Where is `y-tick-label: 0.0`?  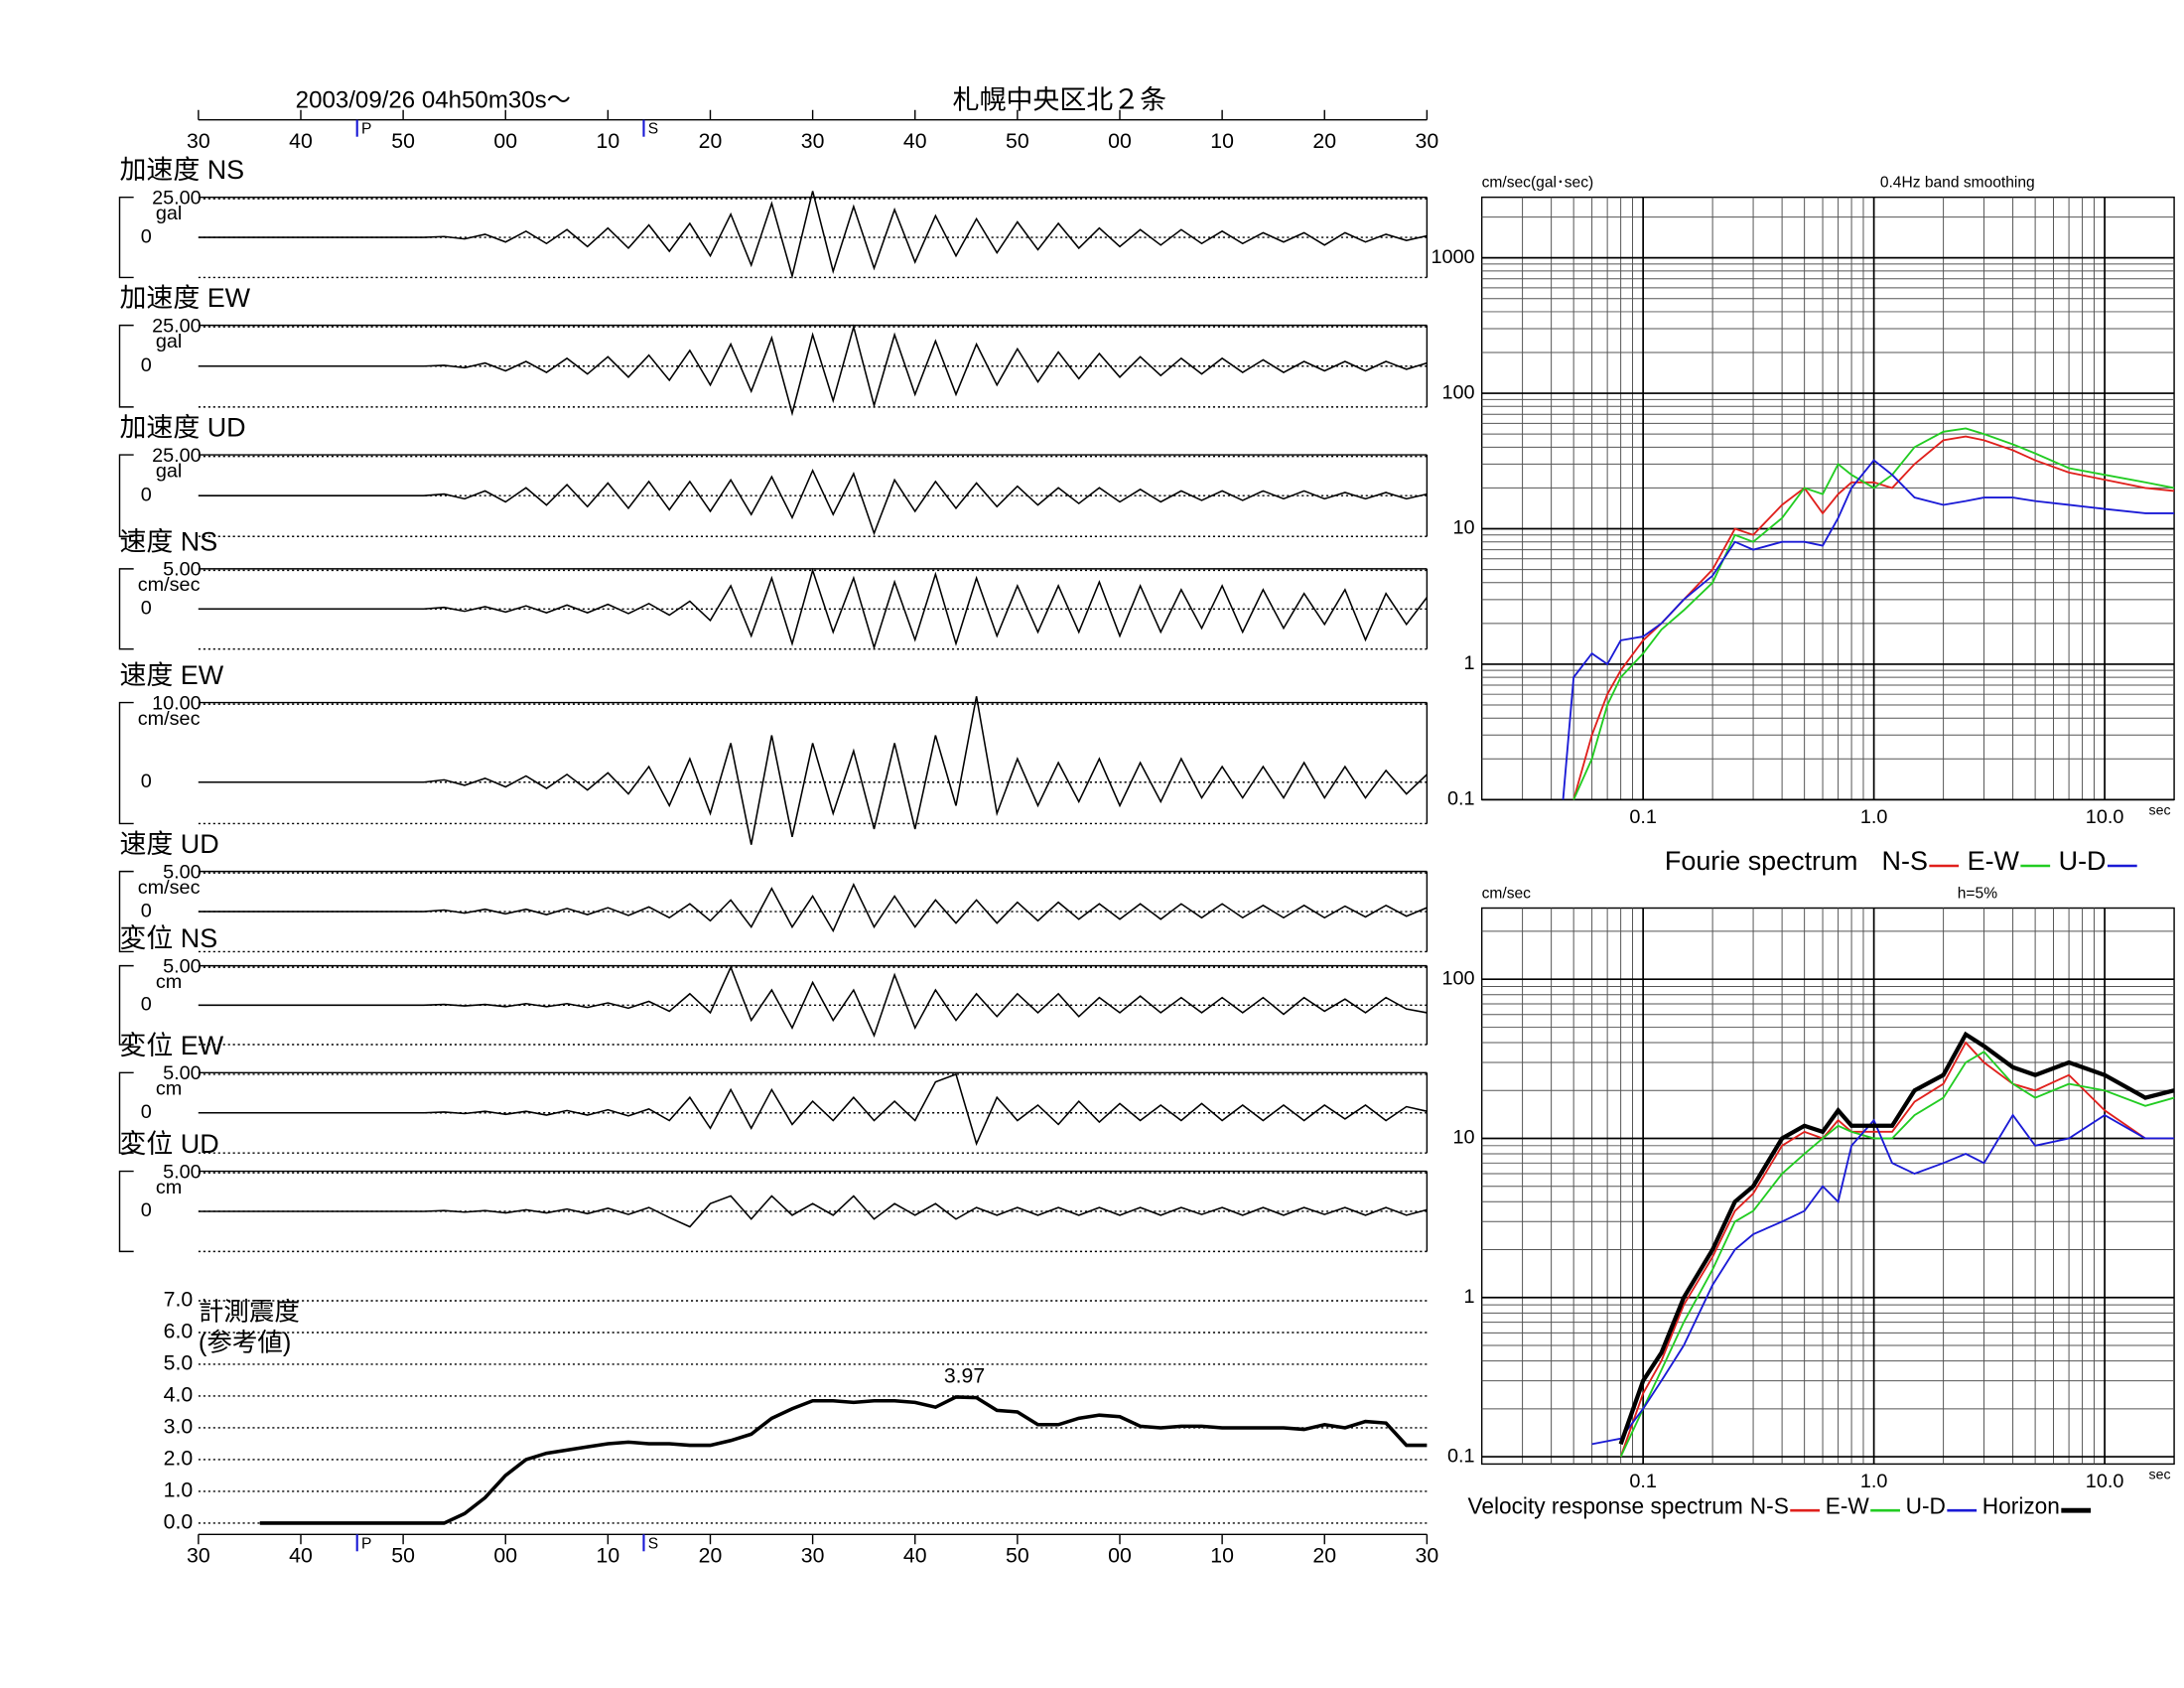
y-tick-label: 0.0 is located at coordinates (179, 1522).